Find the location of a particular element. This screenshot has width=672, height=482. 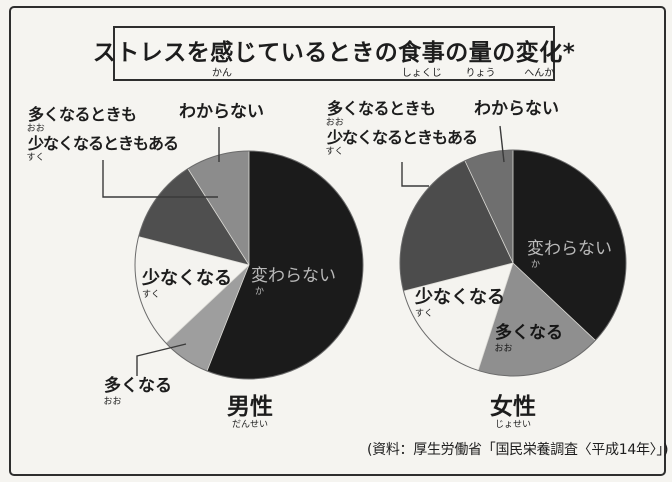

women-label-both-line1: 多おお くなるときも is located at coordinates (380, 114).